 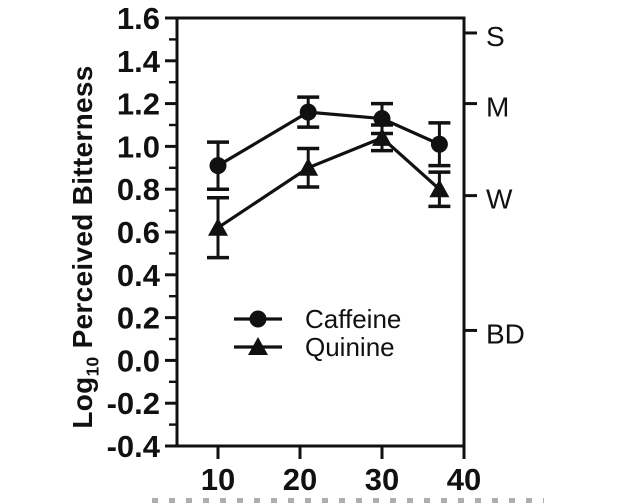 What do you see at coordinates (464, 479) in the screenshot?
I see `x-tick-label: 40` at bounding box center [464, 479].